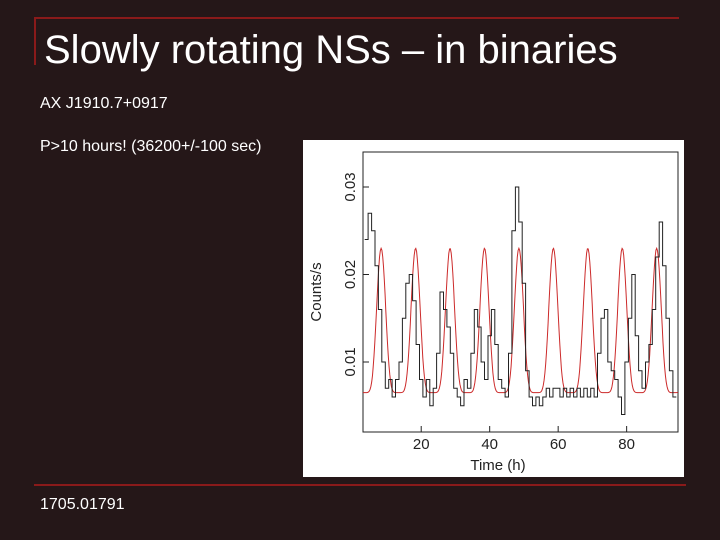 This screenshot has height=540, width=720. I want to click on period-note: P>10 hours! (36200+/-100 sec), so click(151, 146).